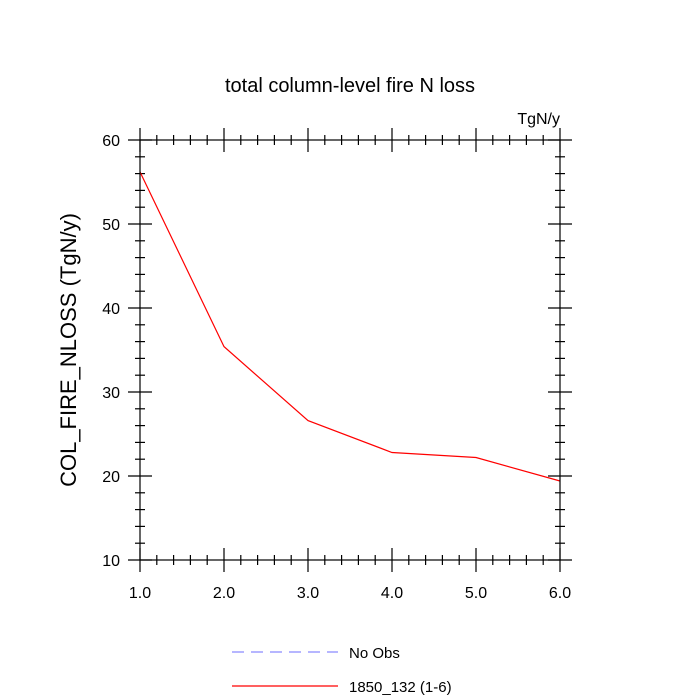 The height and width of the screenshot is (700, 700). Describe the element at coordinates (560, 593) in the screenshot. I see `x-tick-label: 6.0` at that location.